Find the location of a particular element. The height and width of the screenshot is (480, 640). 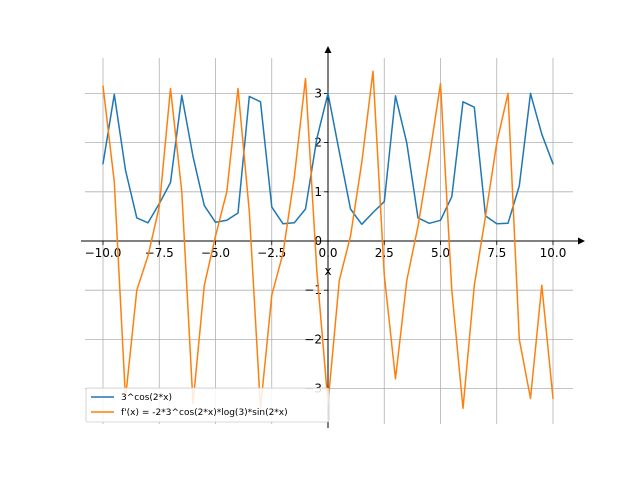

x-tick-label-3: −2.5 is located at coordinates (271, 253).